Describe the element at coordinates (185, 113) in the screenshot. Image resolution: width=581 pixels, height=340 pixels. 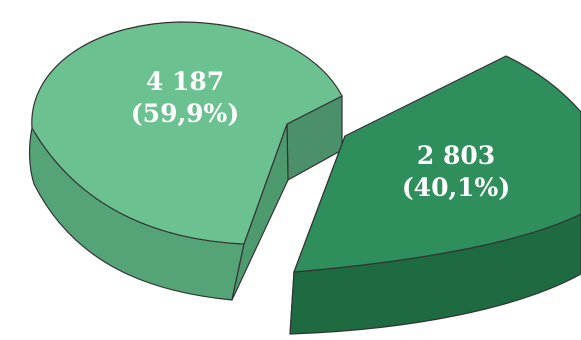
I see `slice-label-percent-0: (59,9%)` at that location.